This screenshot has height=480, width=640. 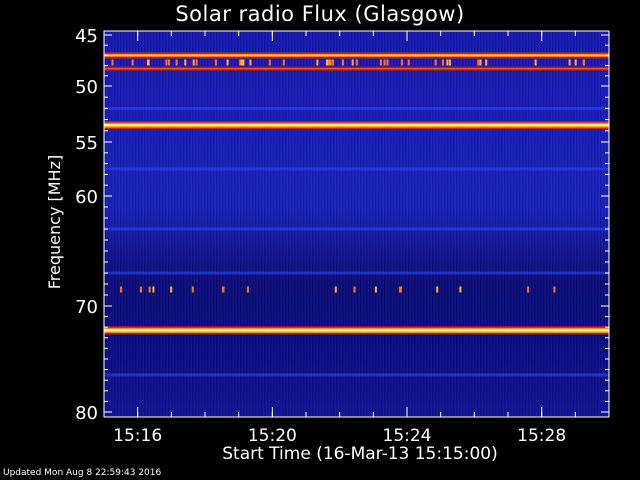 I want to click on x-tick-label: 15:16, so click(x=137, y=436).